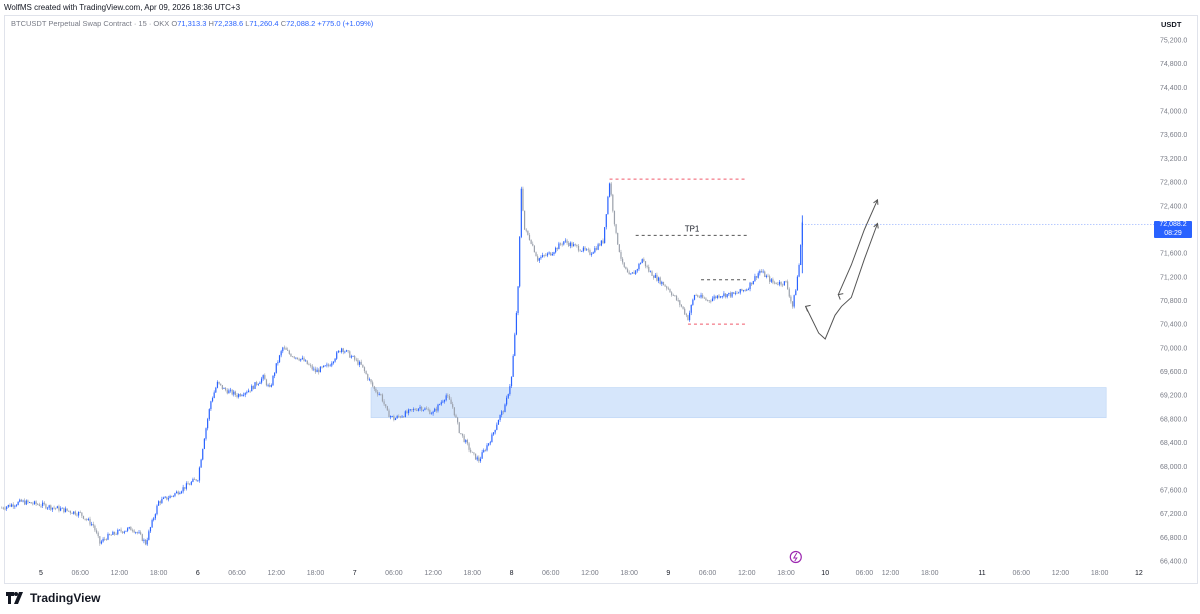 The width and height of the screenshot is (1200, 614). Describe the element at coordinates (1173, 159) in the screenshot. I see `y-tick-label: 73,200.0` at that location.